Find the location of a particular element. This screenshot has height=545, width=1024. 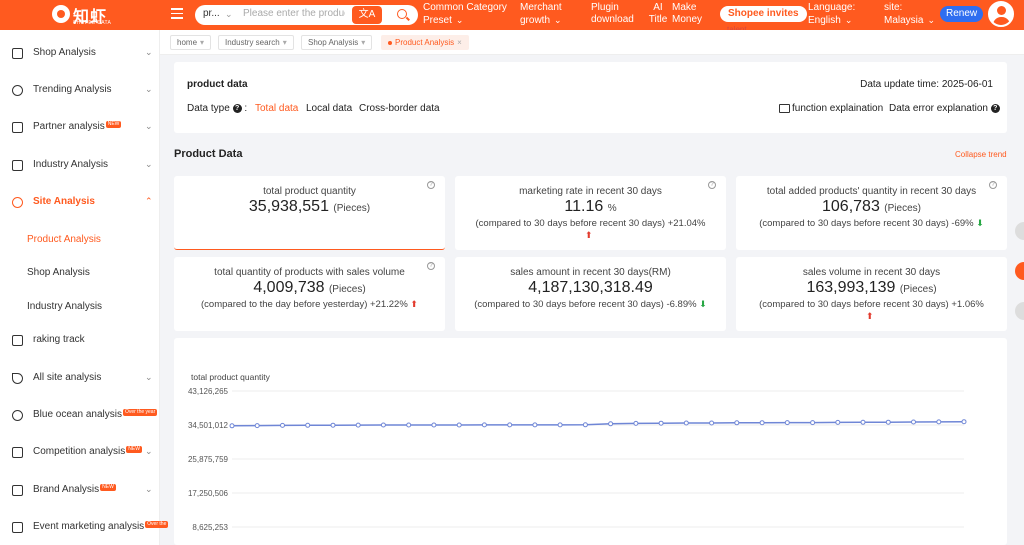

data-error-explanation-link: Data error explanation ? is located at coordinates (944, 108).